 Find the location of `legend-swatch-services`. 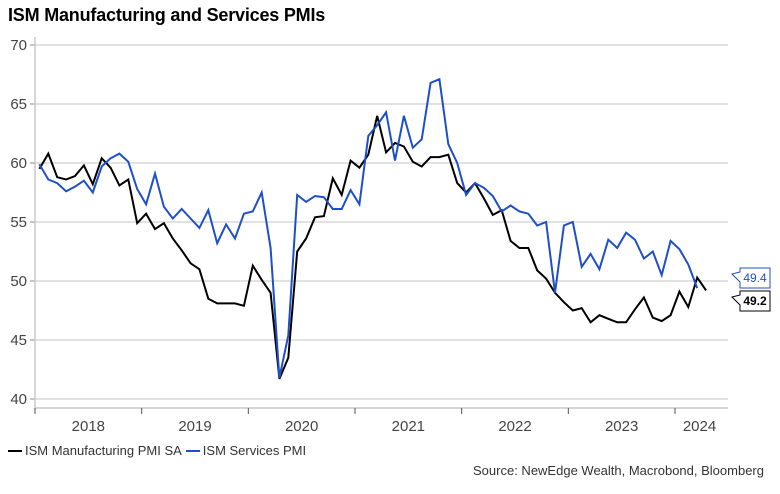

legend-swatch-services is located at coordinates (192, 450).